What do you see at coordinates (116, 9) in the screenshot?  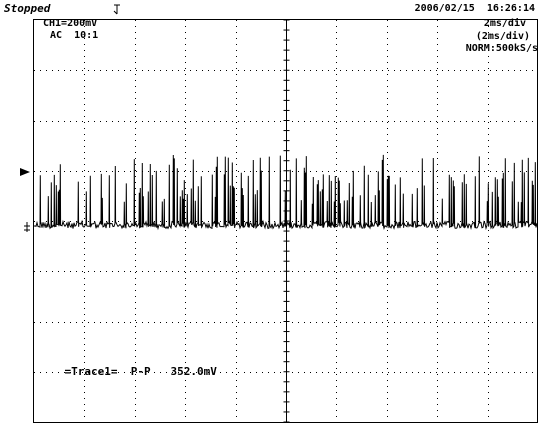 I see `trigger-position-icon` at bounding box center [116, 9].